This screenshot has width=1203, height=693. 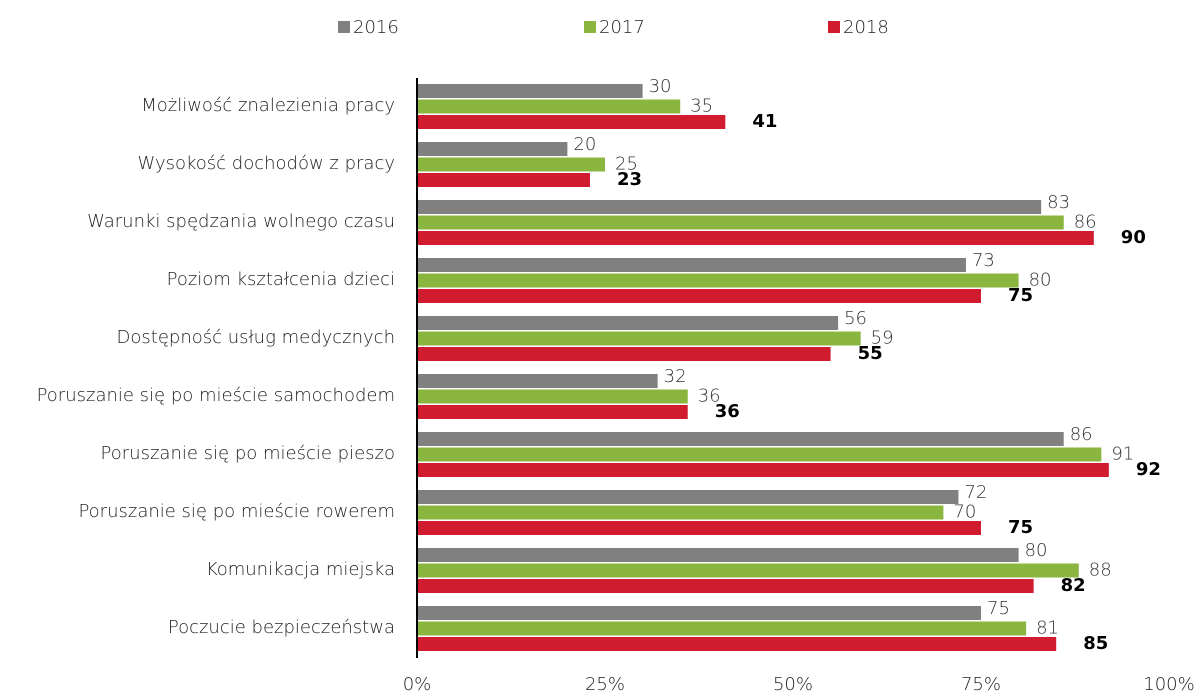 What do you see at coordinates (281, 279) in the screenshot?
I see `category-label: Poziom kształcenia dzieci` at bounding box center [281, 279].